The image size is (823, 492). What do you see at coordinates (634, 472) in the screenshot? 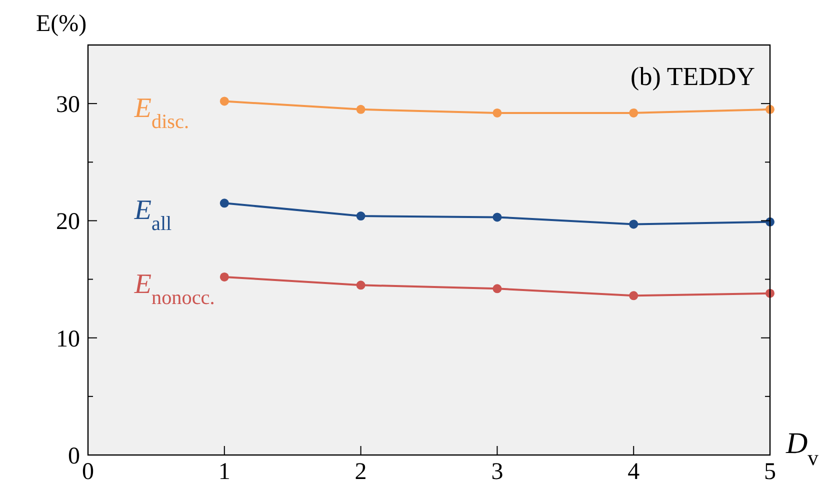
I see `x-tick-label: 4` at bounding box center [634, 472].